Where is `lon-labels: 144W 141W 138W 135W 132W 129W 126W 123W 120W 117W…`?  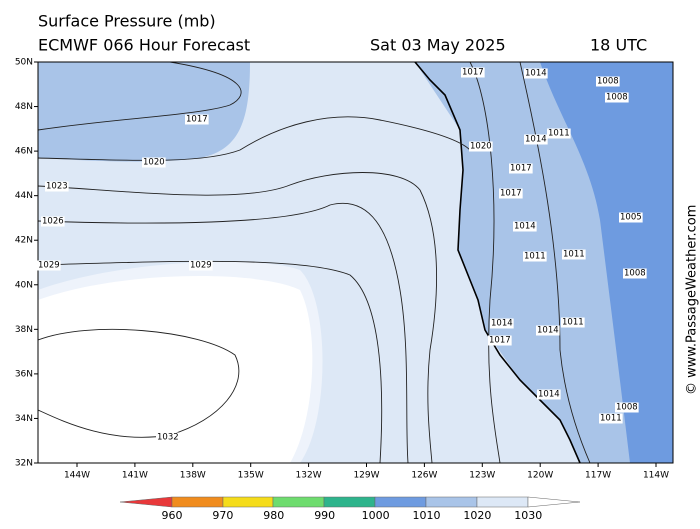
lon-labels: 144W 141W 138W 135W 132W 129W 126W 123W 120W 117W… is located at coordinates (366, 472).